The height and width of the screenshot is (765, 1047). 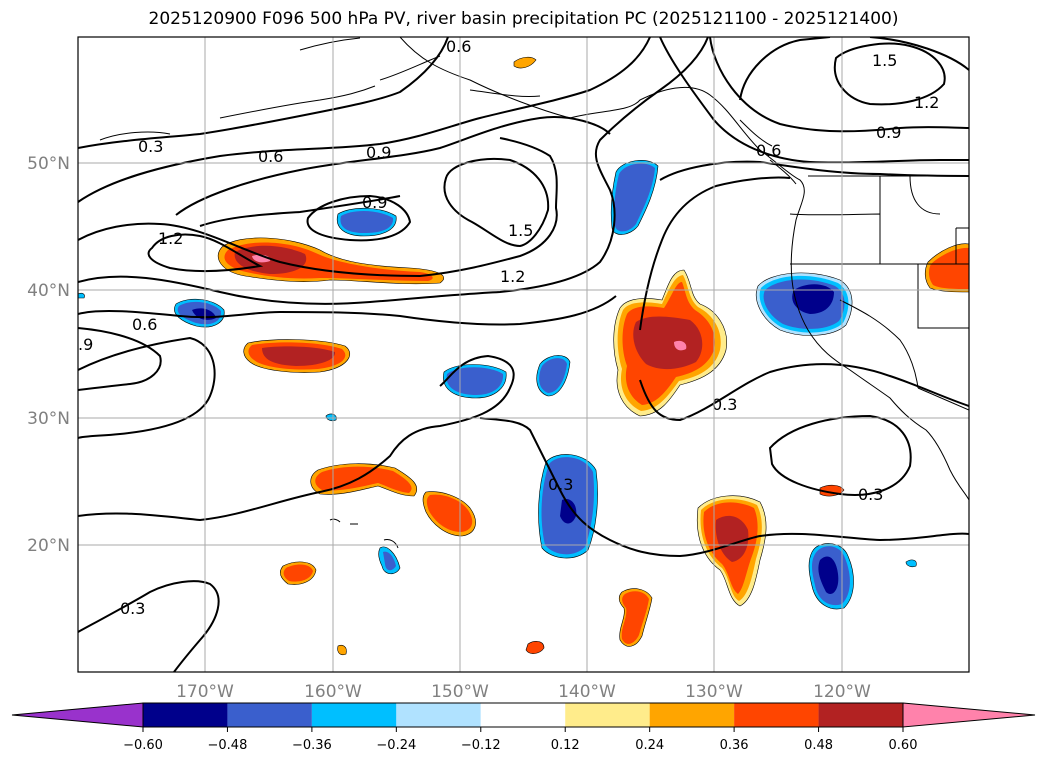 What do you see at coordinates (312, 745) in the screenshot?
I see `colorbar-tick-label: −0.36` at bounding box center [312, 745].